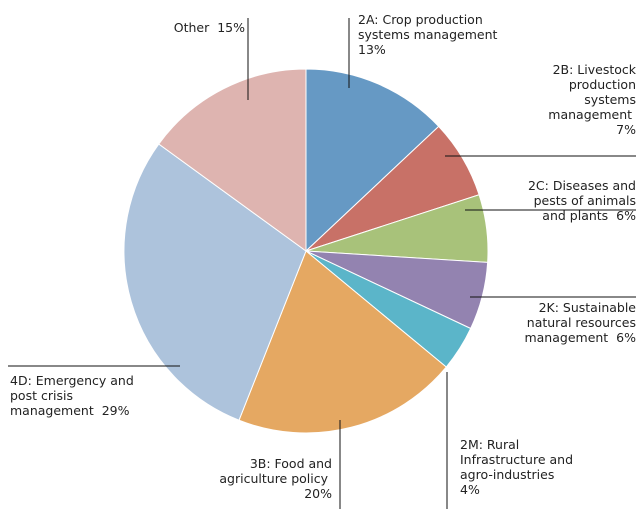 This screenshot has width=638, height=509. I want to click on value-label: 20%, so click(318, 493).